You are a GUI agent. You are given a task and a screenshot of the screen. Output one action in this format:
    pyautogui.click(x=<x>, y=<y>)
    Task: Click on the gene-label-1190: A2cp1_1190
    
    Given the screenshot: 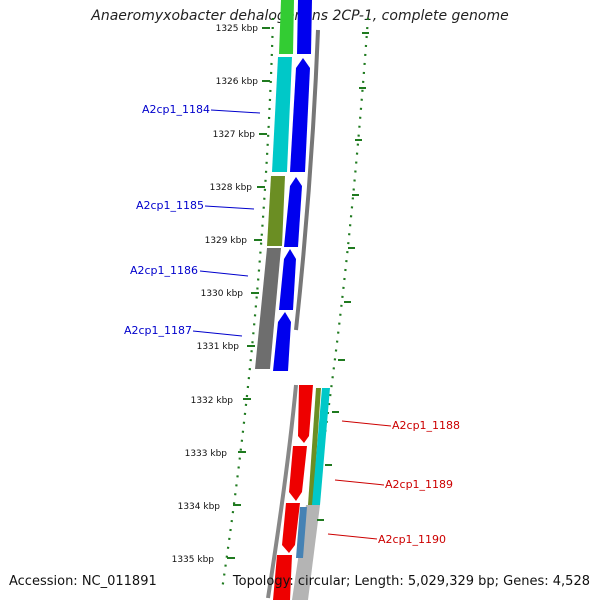 What is the action you would take?
    pyautogui.click(x=412, y=539)
    